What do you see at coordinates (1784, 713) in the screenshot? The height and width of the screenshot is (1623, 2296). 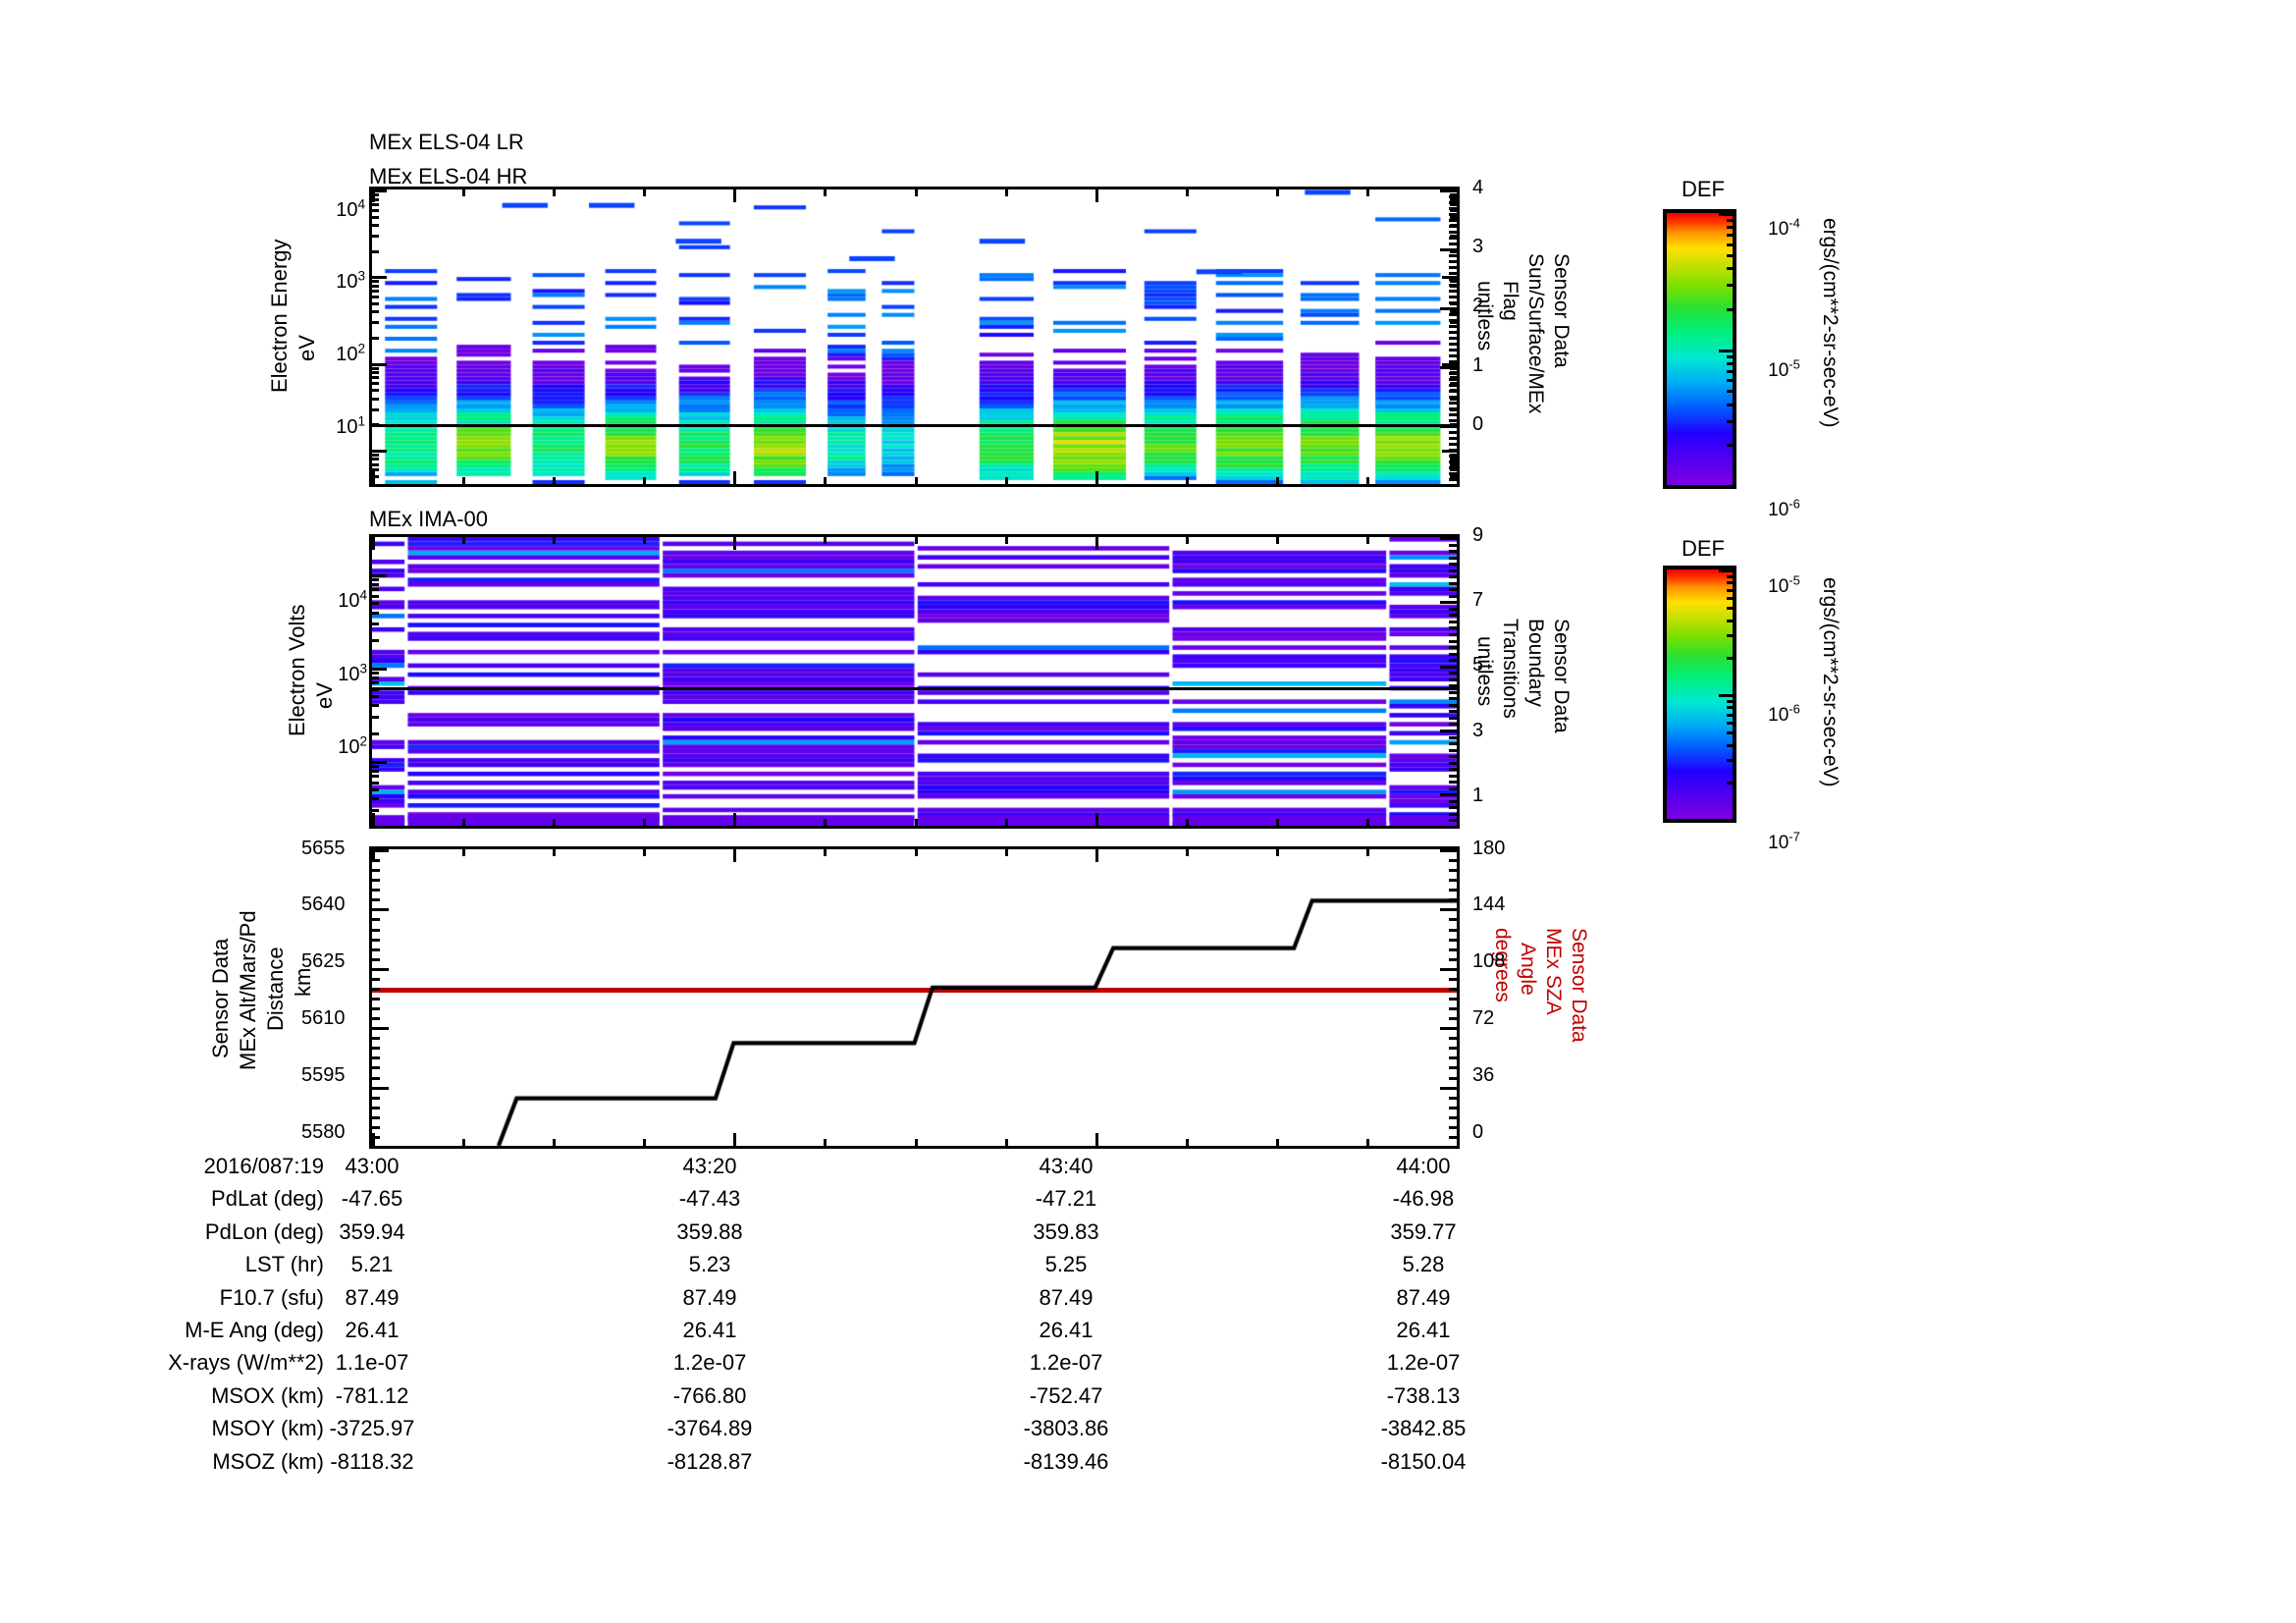 I see `colorbar2-tick-mid: 10-6` at bounding box center [1784, 713].